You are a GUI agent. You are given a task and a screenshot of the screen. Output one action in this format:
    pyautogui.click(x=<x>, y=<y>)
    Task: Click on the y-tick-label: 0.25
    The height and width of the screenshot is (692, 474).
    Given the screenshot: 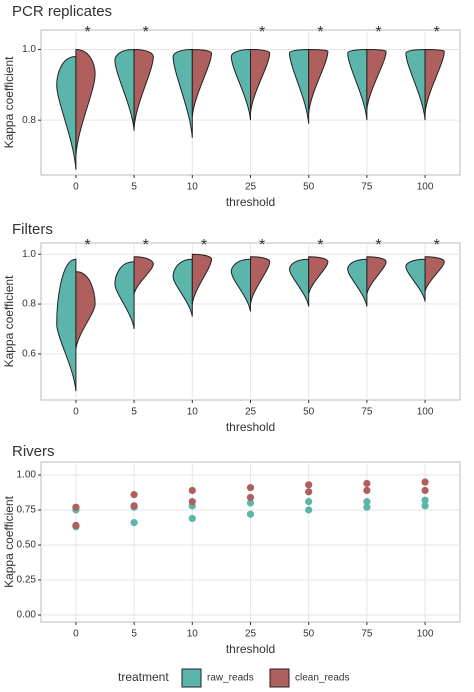 What is the action you would take?
    pyautogui.click(x=27, y=580)
    